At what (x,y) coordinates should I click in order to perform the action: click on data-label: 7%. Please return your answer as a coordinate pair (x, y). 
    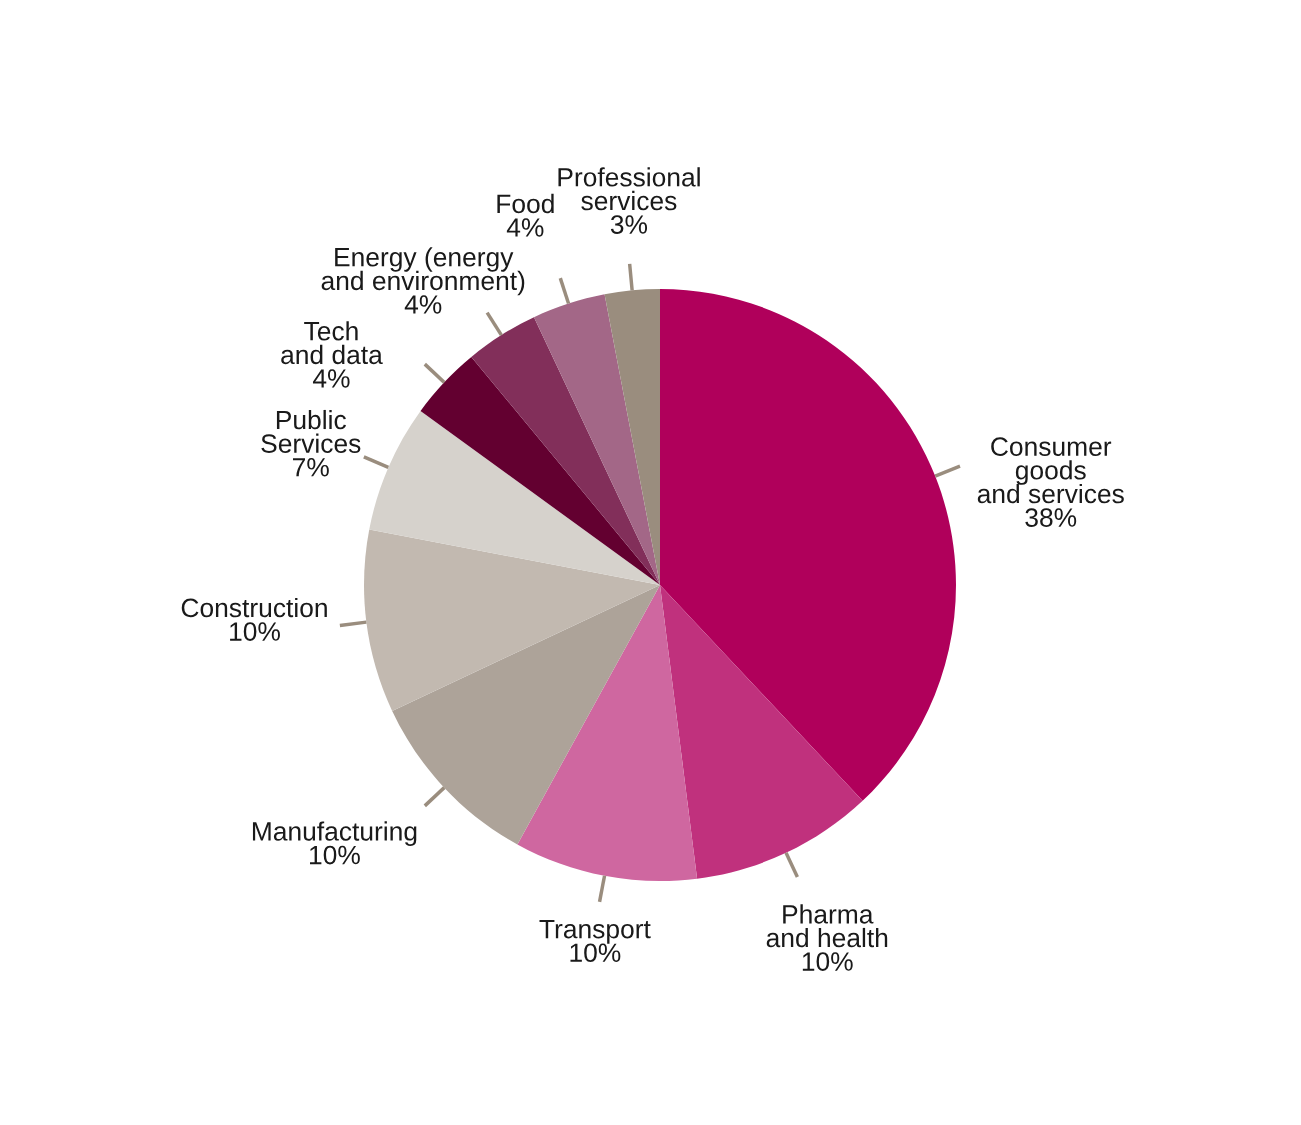
    Looking at the image, I should click on (311, 467).